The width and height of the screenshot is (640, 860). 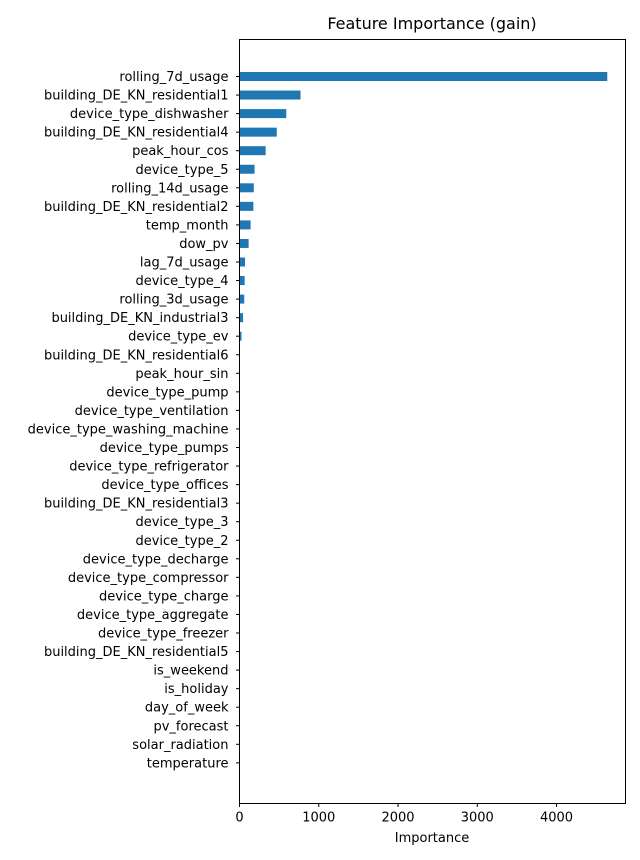 I want to click on bar-building_DE_KN_residential4, so click(x=258, y=132).